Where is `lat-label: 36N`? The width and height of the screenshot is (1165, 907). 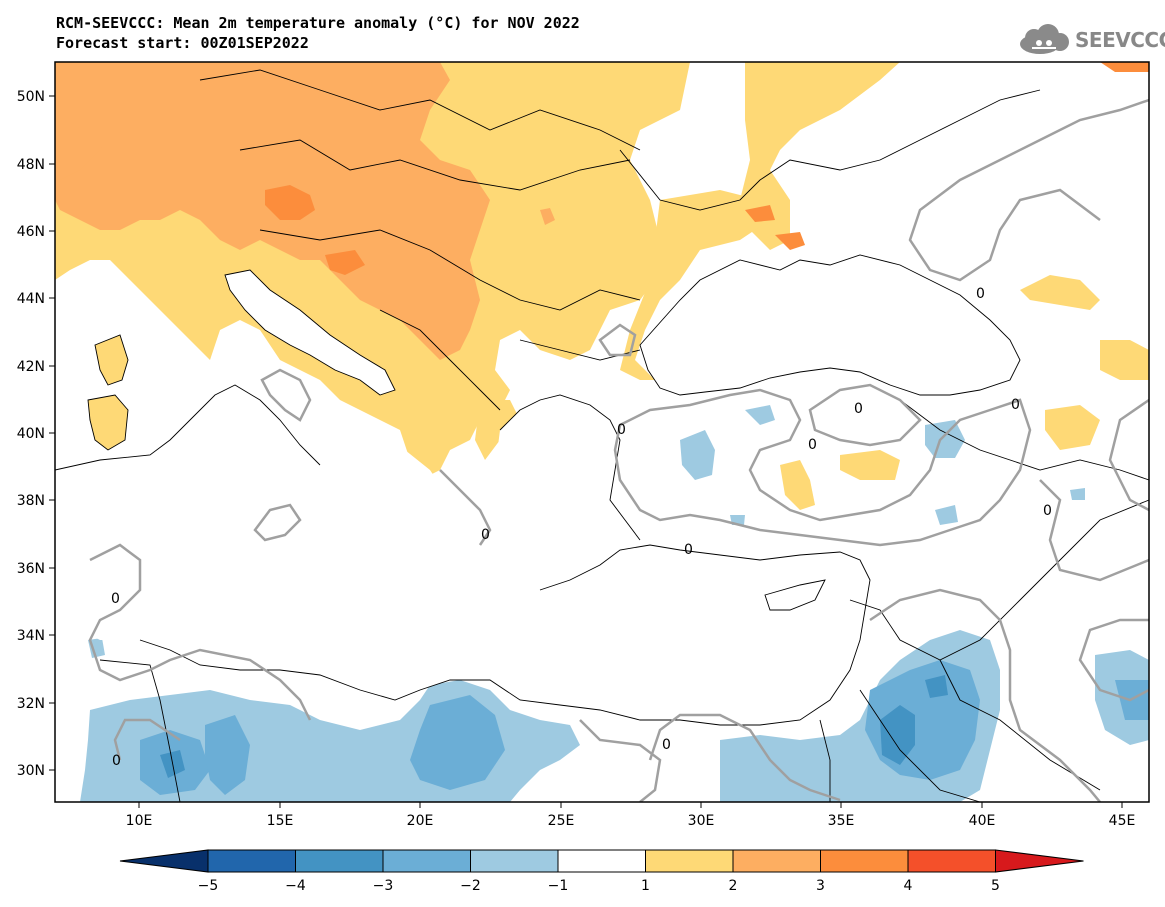 lat-label: 36N is located at coordinates (31, 569).